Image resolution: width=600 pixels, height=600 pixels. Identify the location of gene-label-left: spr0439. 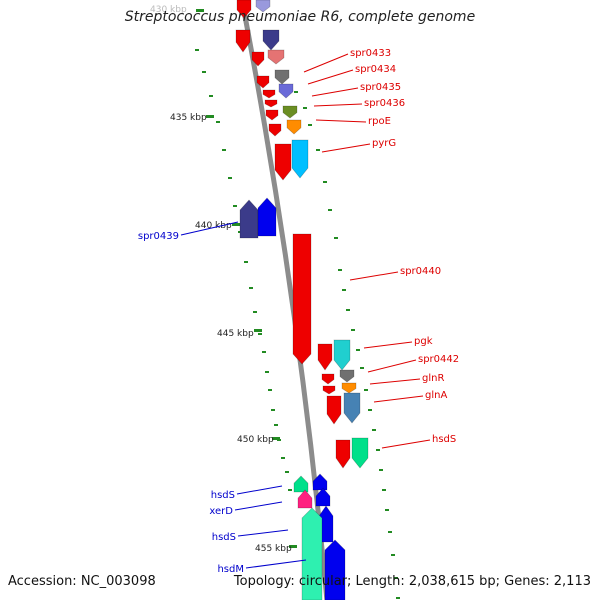
(158, 236).